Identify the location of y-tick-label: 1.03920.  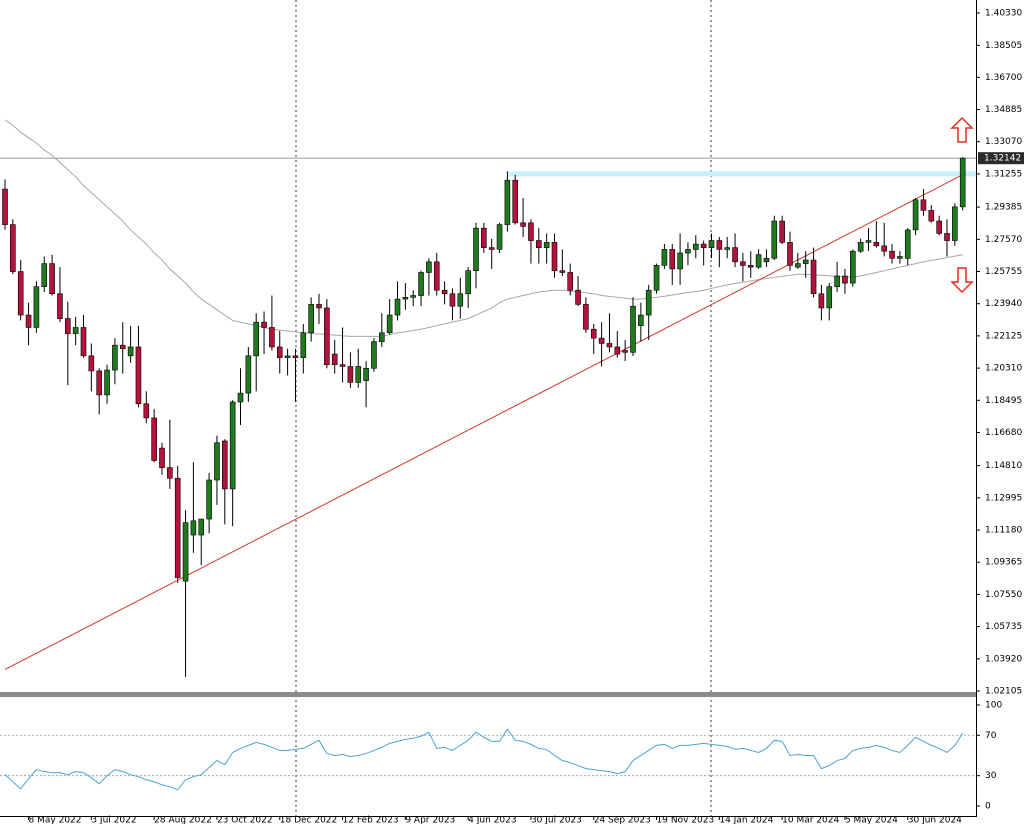
(1003, 659).